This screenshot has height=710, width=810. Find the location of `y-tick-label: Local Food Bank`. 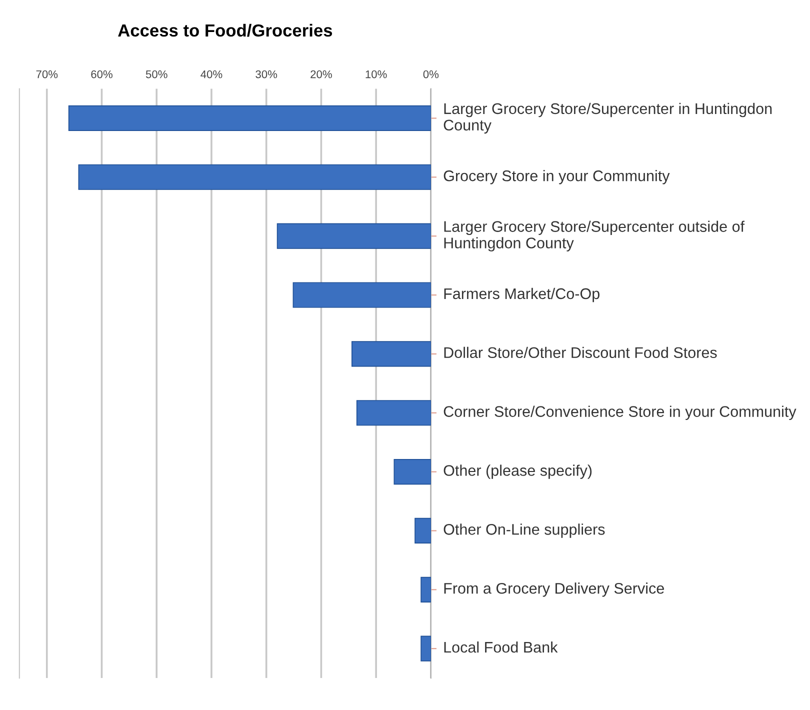

y-tick-label: Local Food Bank is located at coordinates (501, 647).